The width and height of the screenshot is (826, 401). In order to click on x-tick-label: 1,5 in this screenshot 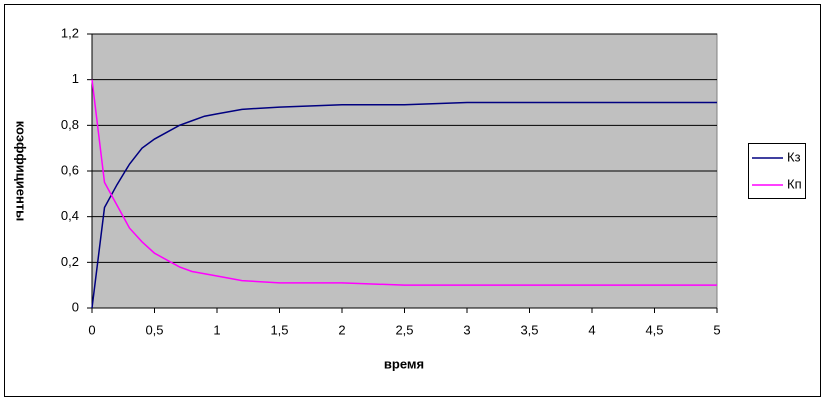, I will do `click(279, 329)`.